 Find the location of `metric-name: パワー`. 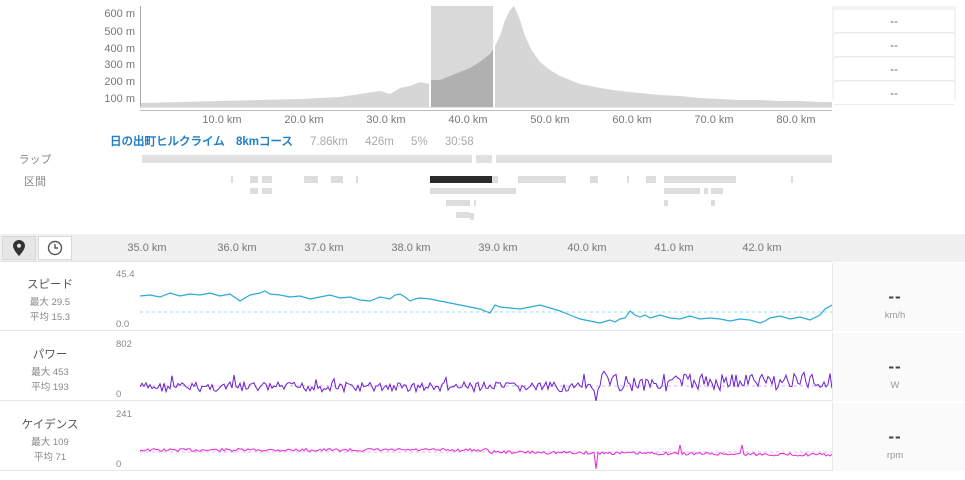

metric-name: パワー is located at coordinates (50, 355).